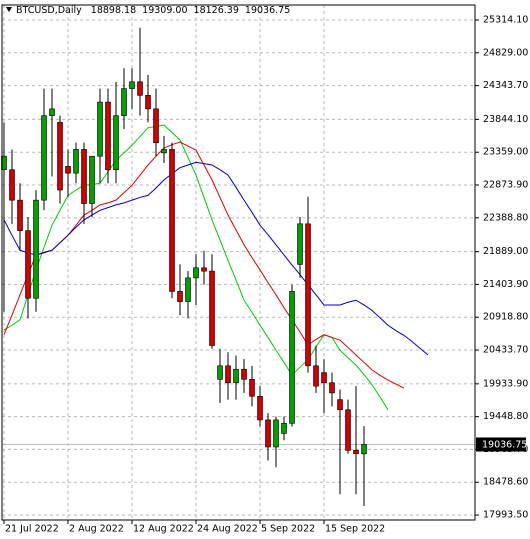 The image size is (530, 539). I want to click on x-tick-label: 15 Sep 2022, so click(355, 529).